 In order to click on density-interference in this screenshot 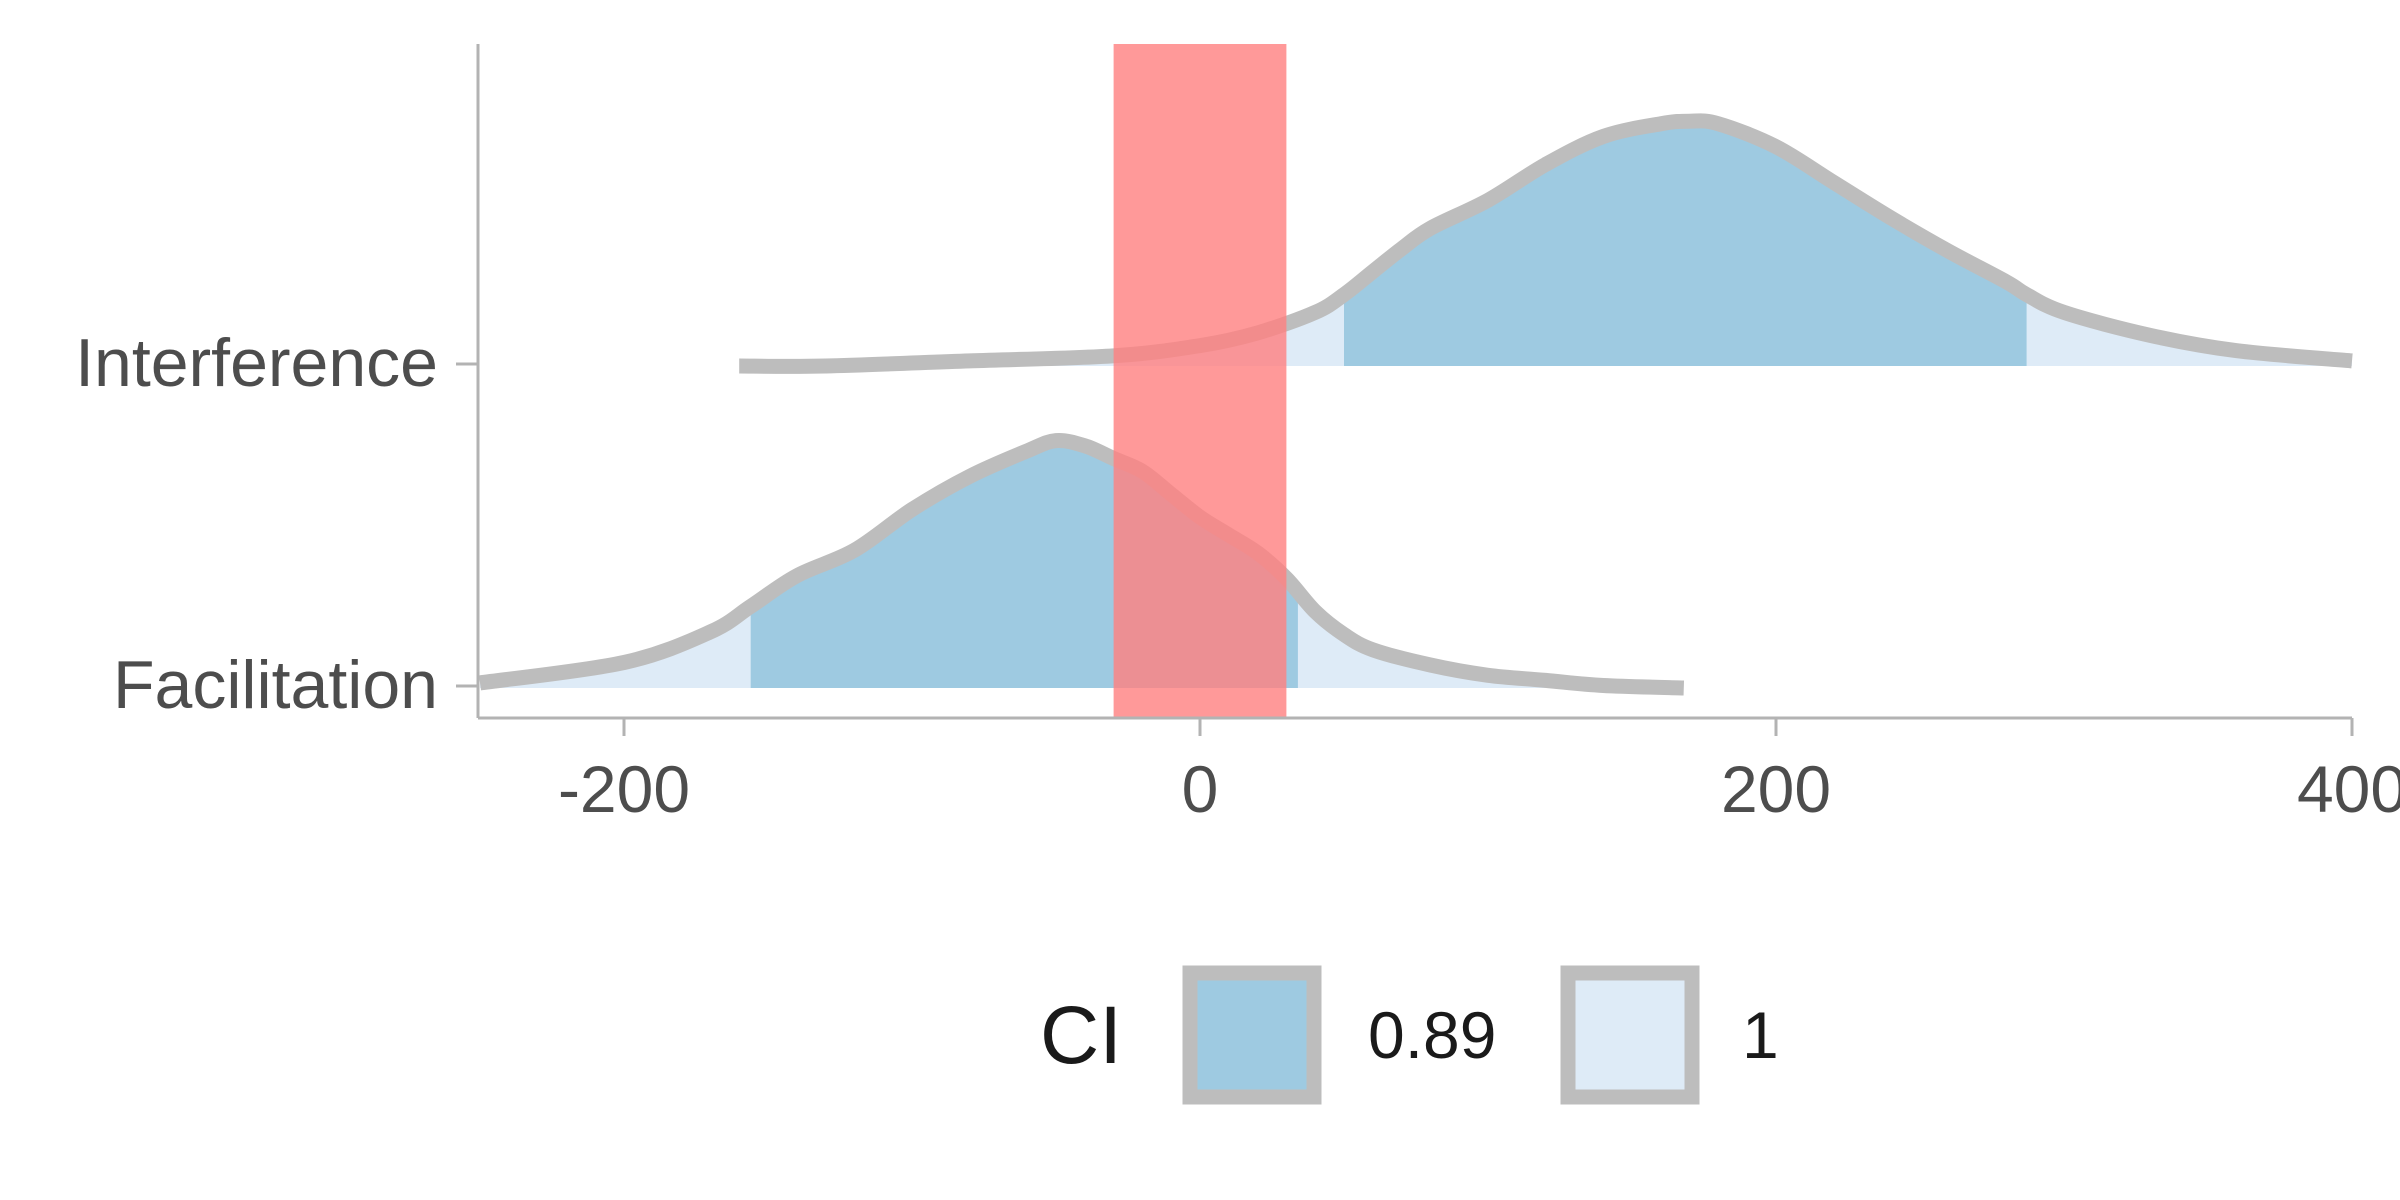, I will do `click(1546, 243)`.